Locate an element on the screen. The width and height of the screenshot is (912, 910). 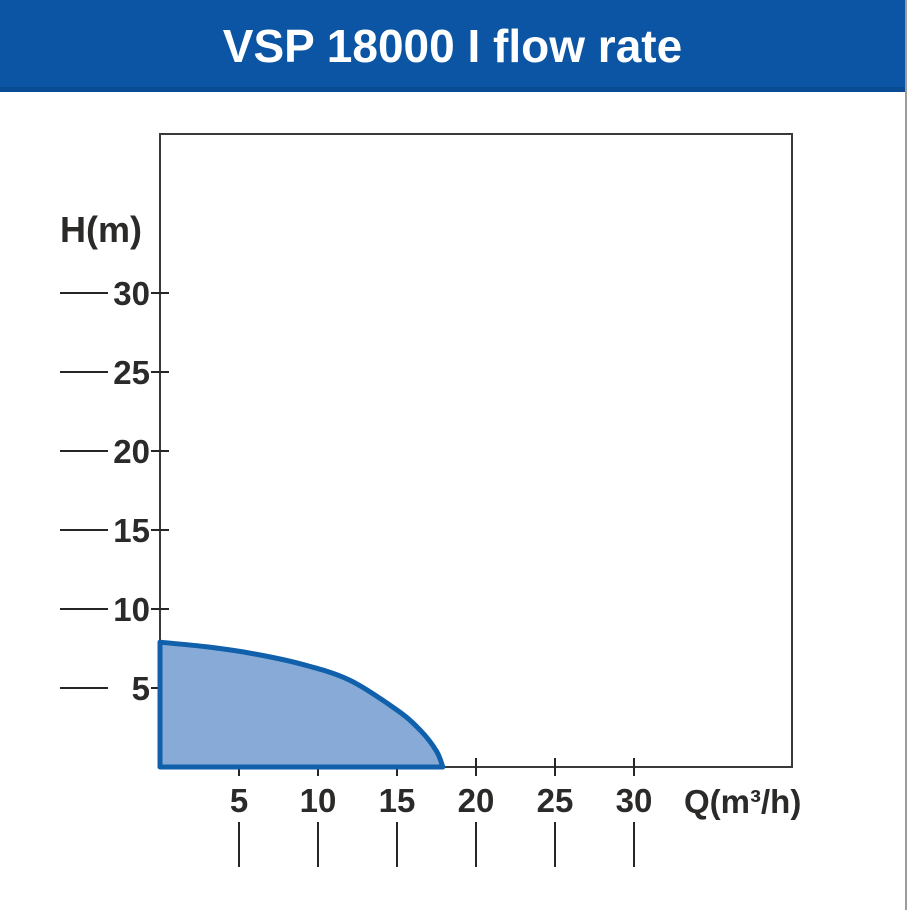
x-tick-label: 10 is located at coordinates (318, 800).